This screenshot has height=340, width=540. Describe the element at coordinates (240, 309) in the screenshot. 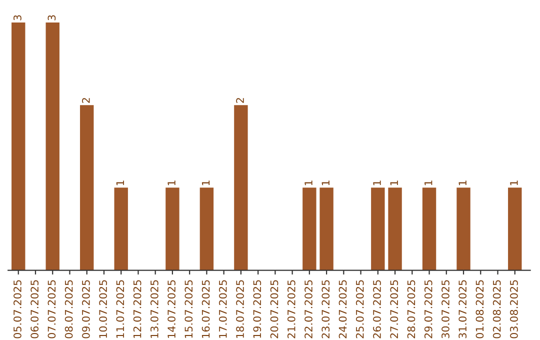

I see `x-tick-label: 18.07.2025` at that location.